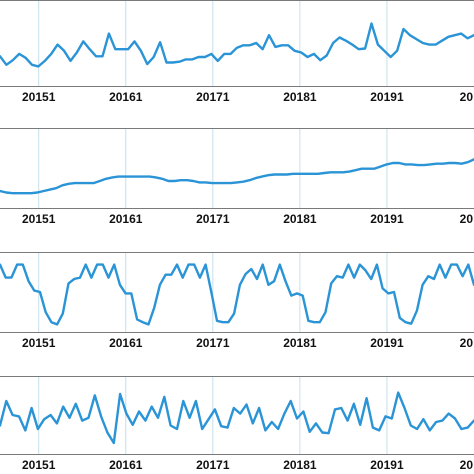 The width and height of the screenshot is (474, 474). I want to click on tick-label-1-2: 20161, so click(126, 97).